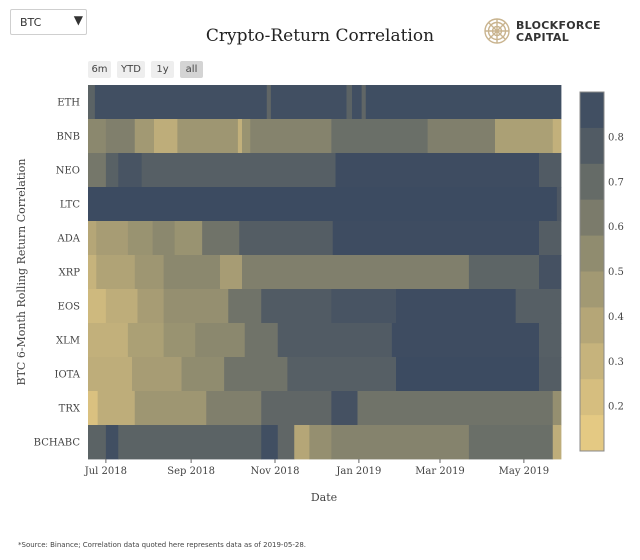  I want to click on colorbar-tick-label-4: 0.6, so click(616, 227).